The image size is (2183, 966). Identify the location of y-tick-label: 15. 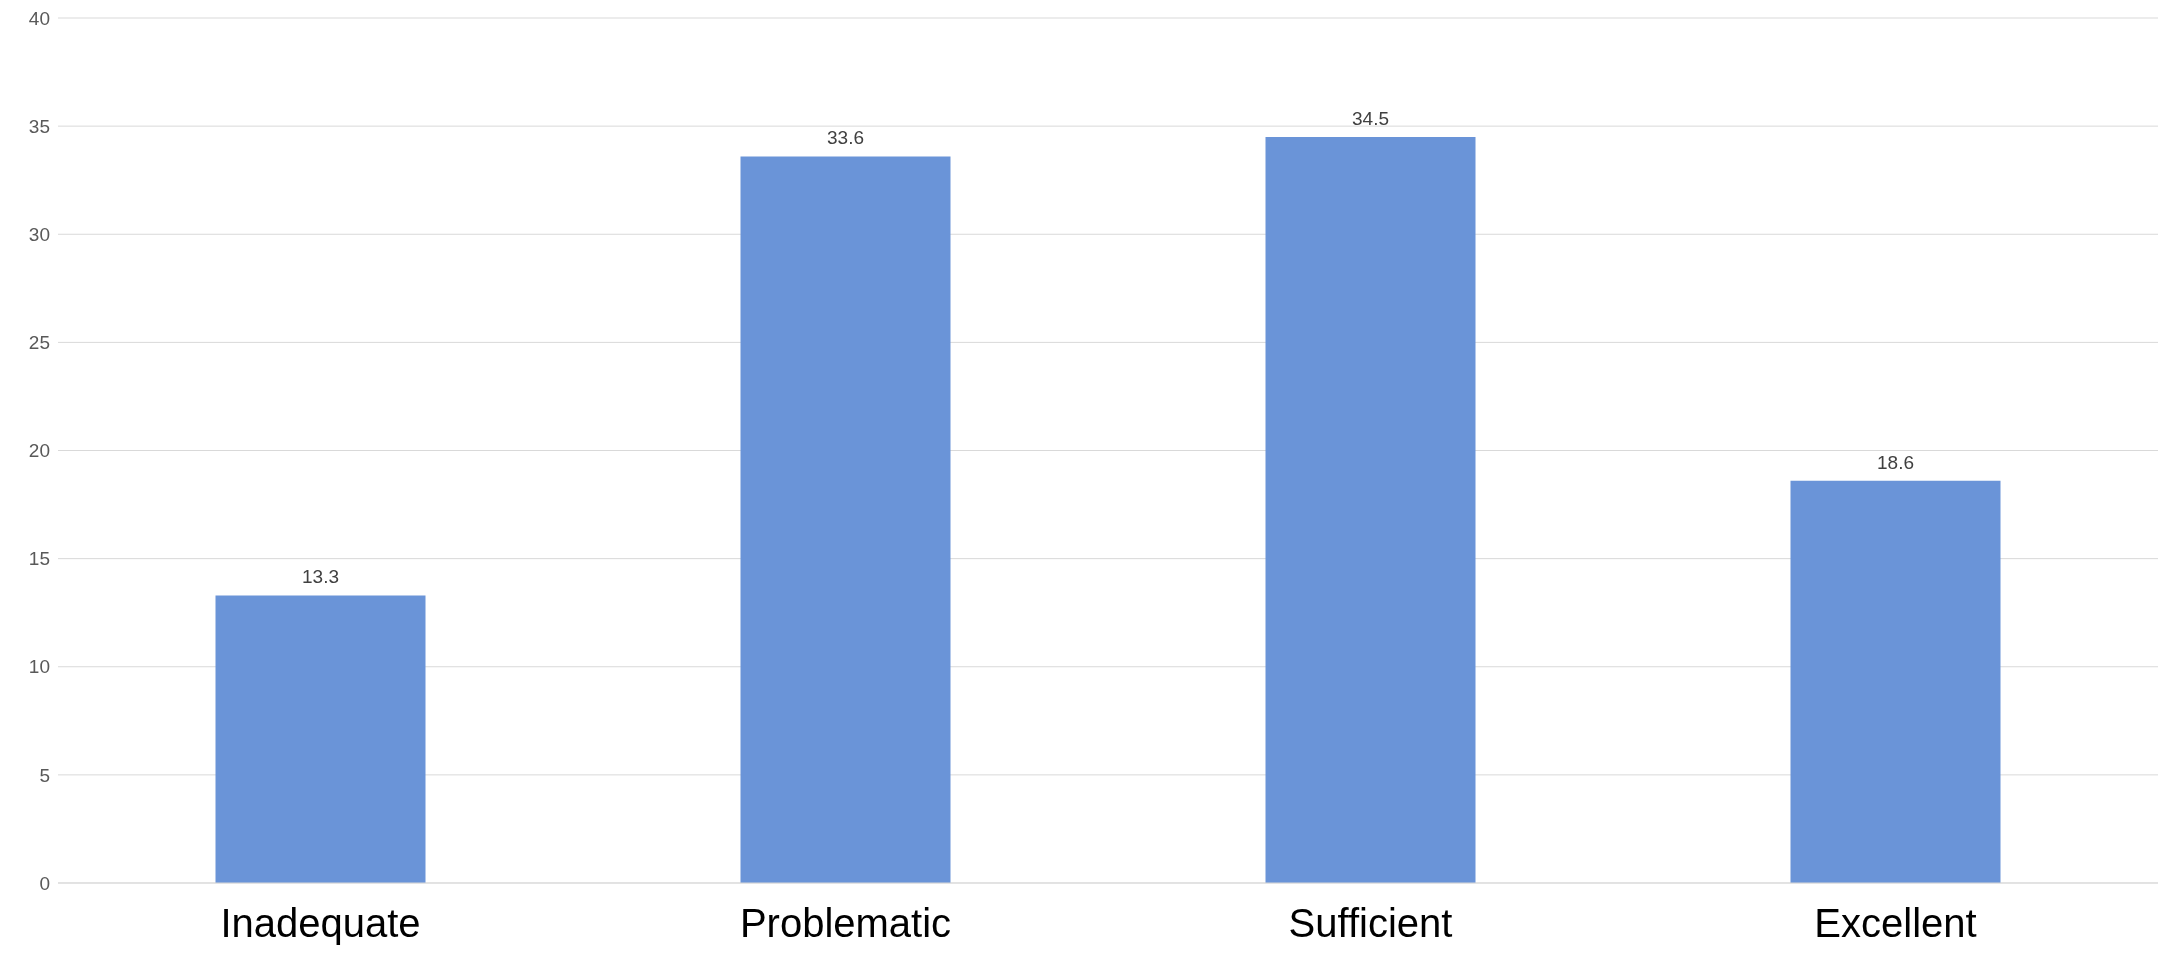
(39, 559).